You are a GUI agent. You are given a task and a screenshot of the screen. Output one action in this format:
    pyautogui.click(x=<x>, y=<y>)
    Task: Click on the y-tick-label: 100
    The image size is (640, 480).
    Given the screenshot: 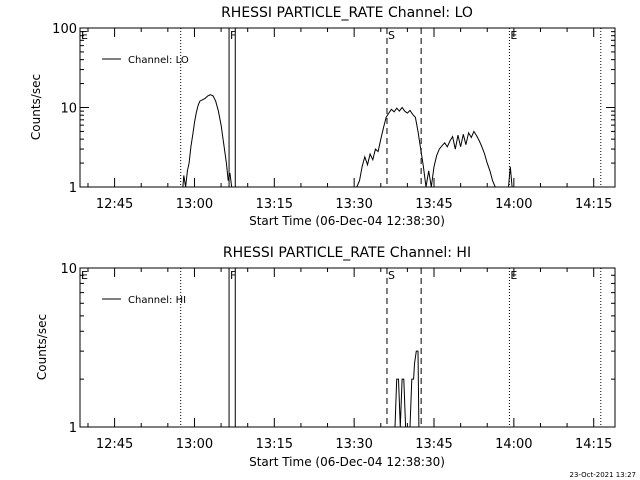 What is the action you would take?
    pyautogui.click(x=64, y=29)
    